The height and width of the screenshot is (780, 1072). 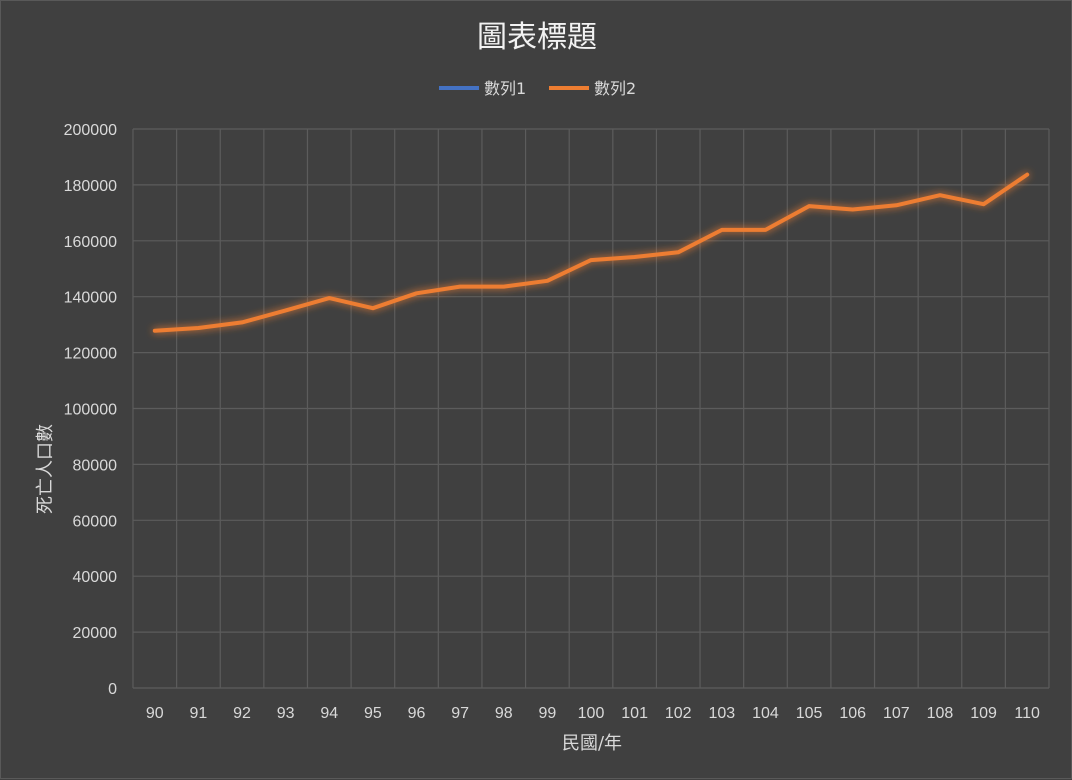 I want to click on x-tick-label: 110, so click(x=1027, y=713).